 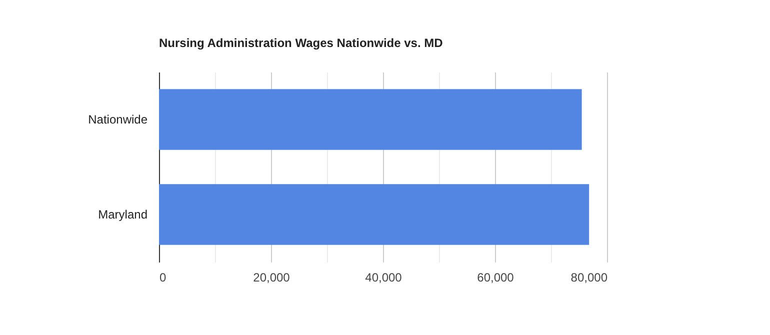 I want to click on x-tick-label: 60,000, so click(x=495, y=277).